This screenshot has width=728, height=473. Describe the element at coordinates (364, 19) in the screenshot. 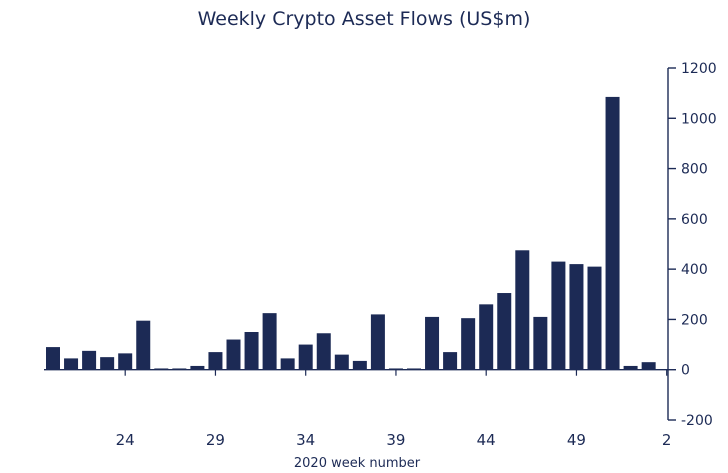

I see `chart-title: Weekly Crypto Asset Flows (US$m)` at that location.